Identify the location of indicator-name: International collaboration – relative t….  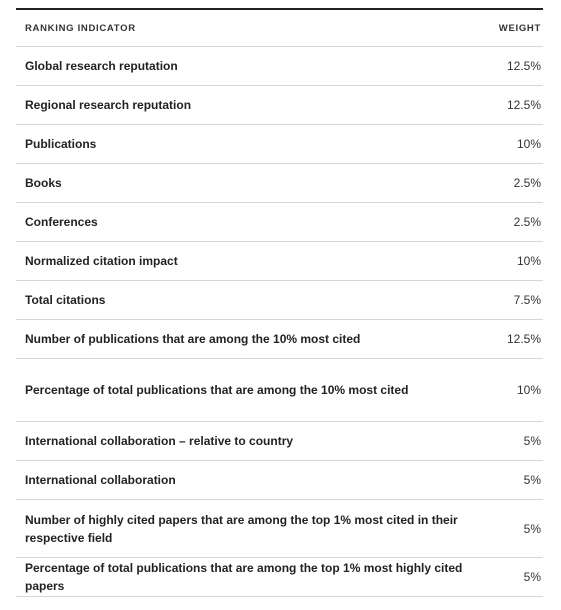
(242, 441).